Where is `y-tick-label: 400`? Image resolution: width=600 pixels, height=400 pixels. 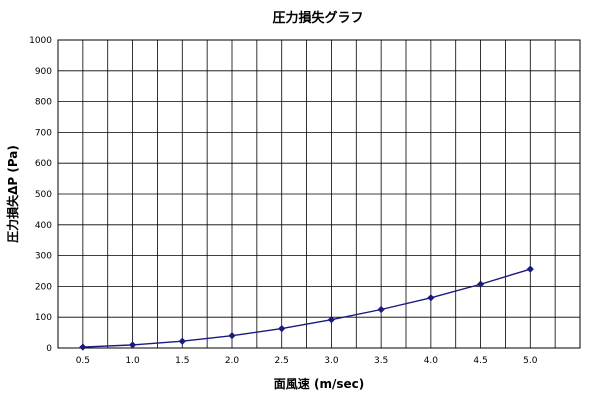 y-tick-label: 400 is located at coordinates (43, 226).